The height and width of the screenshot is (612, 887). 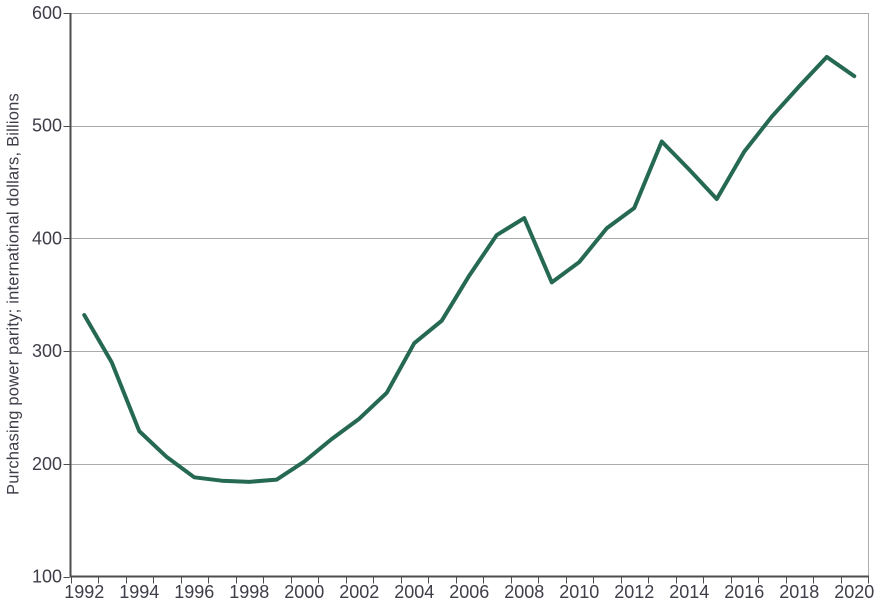 I want to click on x-tick-label: 2012, so click(x=634, y=592).